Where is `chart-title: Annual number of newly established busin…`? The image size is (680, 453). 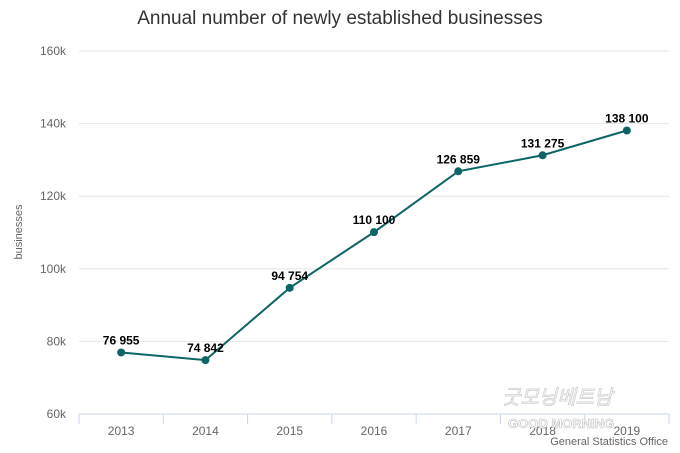 chart-title: Annual number of newly established busin… is located at coordinates (340, 18).